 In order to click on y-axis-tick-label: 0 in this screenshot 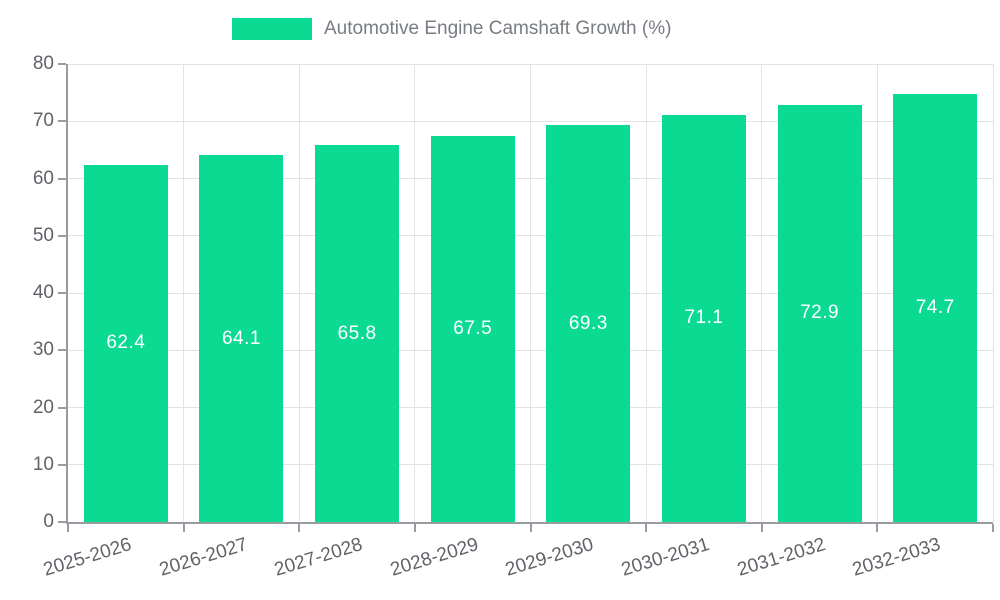, I will do `click(48, 521)`.